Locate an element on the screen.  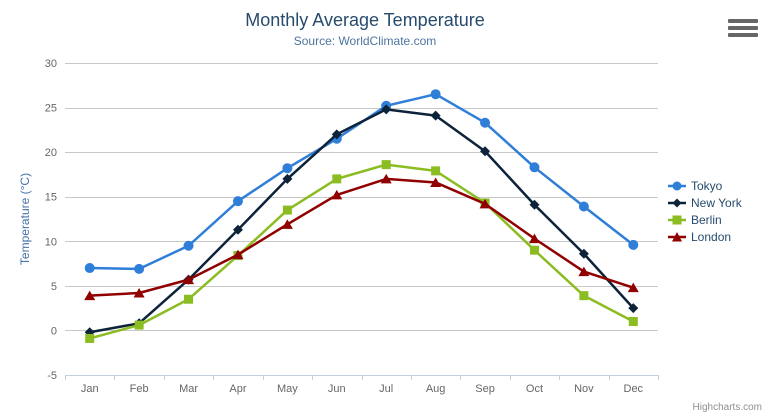
data-point-london-oct is located at coordinates (534, 238).